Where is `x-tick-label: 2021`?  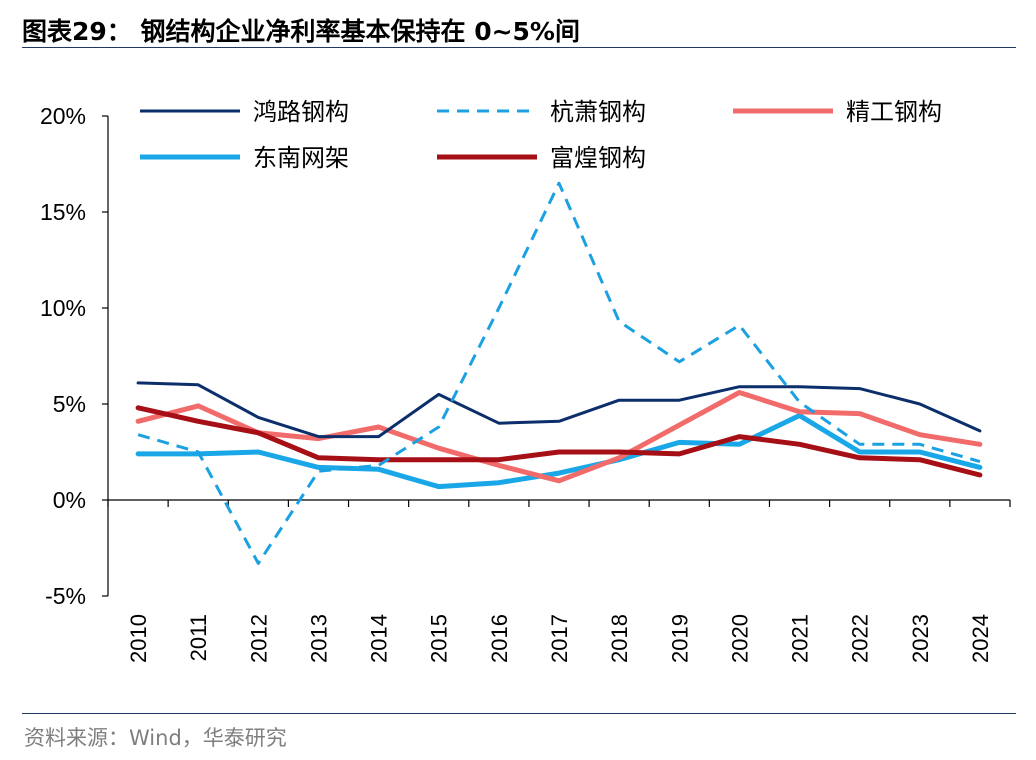
x-tick-label: 2021 is located at coordinates (800, 638).